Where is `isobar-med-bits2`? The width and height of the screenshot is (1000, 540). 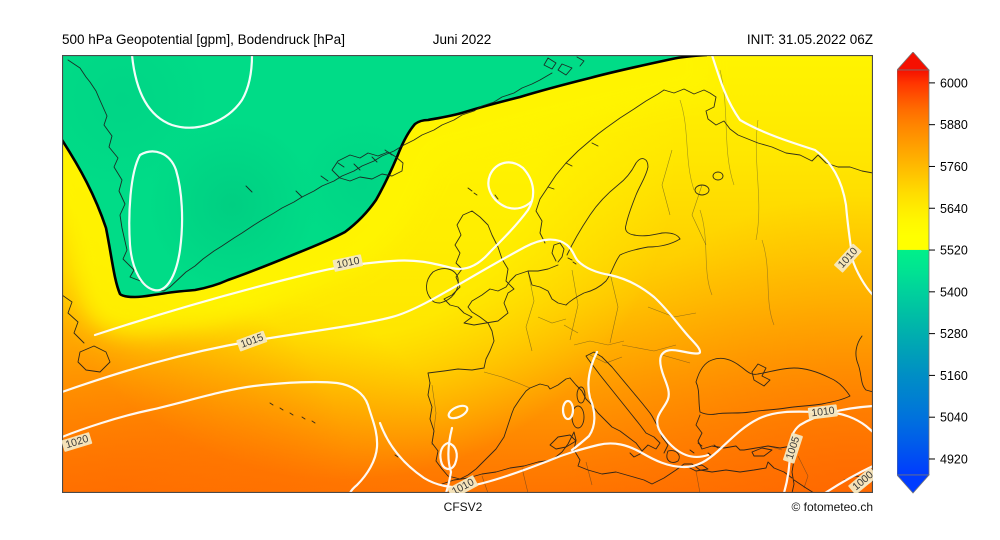 isobar-med-bits2 is located at coordinates (448, 456).